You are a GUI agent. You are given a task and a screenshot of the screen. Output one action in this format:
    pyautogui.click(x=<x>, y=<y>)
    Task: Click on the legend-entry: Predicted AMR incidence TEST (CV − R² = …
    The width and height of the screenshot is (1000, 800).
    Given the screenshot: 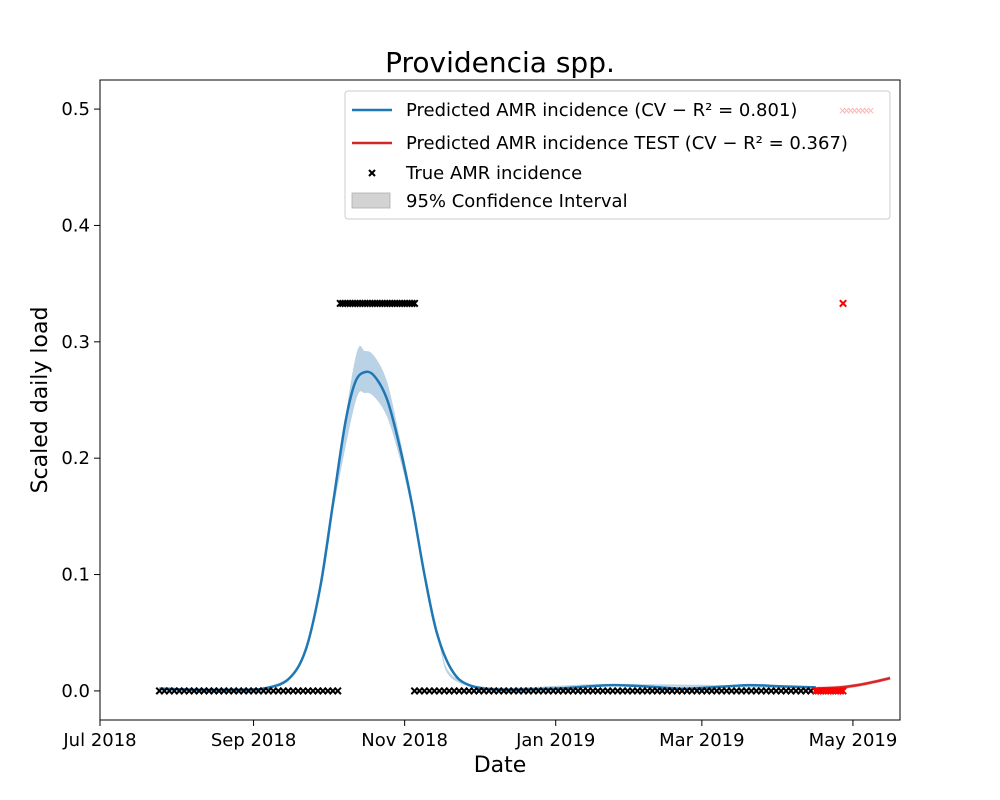 What is the action you would take?
    pyautogui.click(x=600, y=143)
    